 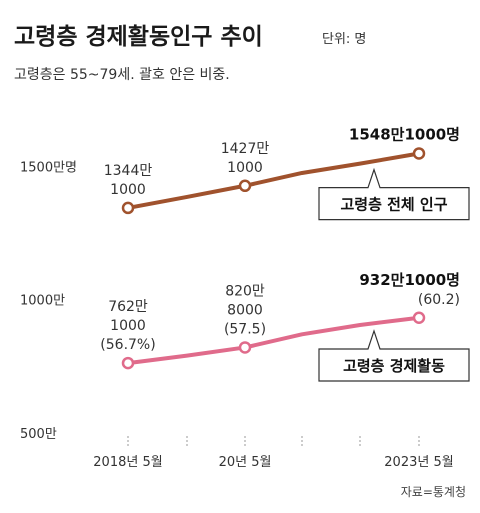 What do you see at coordinates (439, 300) in the screenshot?
I see `data-label: (60.2)` at bounding box center [439, 300].